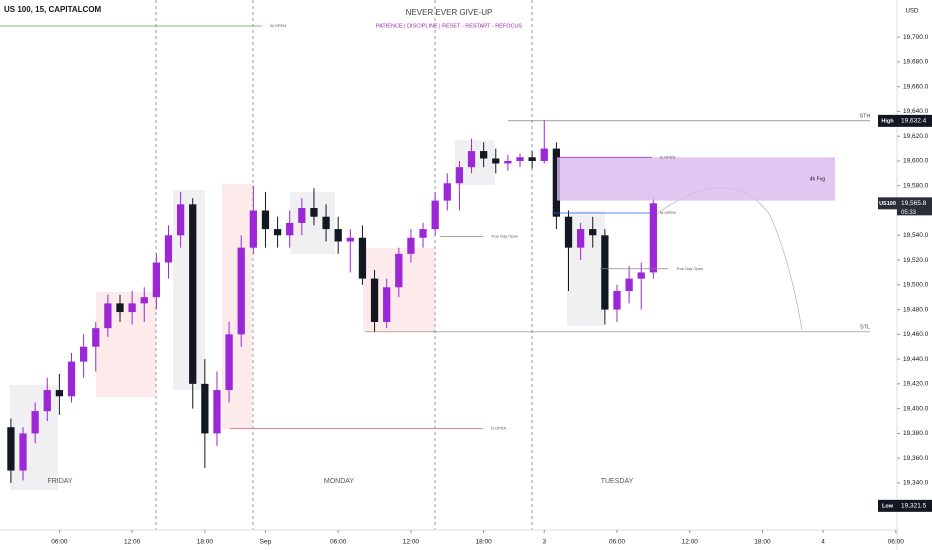  Describe the element at coordinates (617, 481) in the screenshot. I see `session-label: TUESDAY` at that location.